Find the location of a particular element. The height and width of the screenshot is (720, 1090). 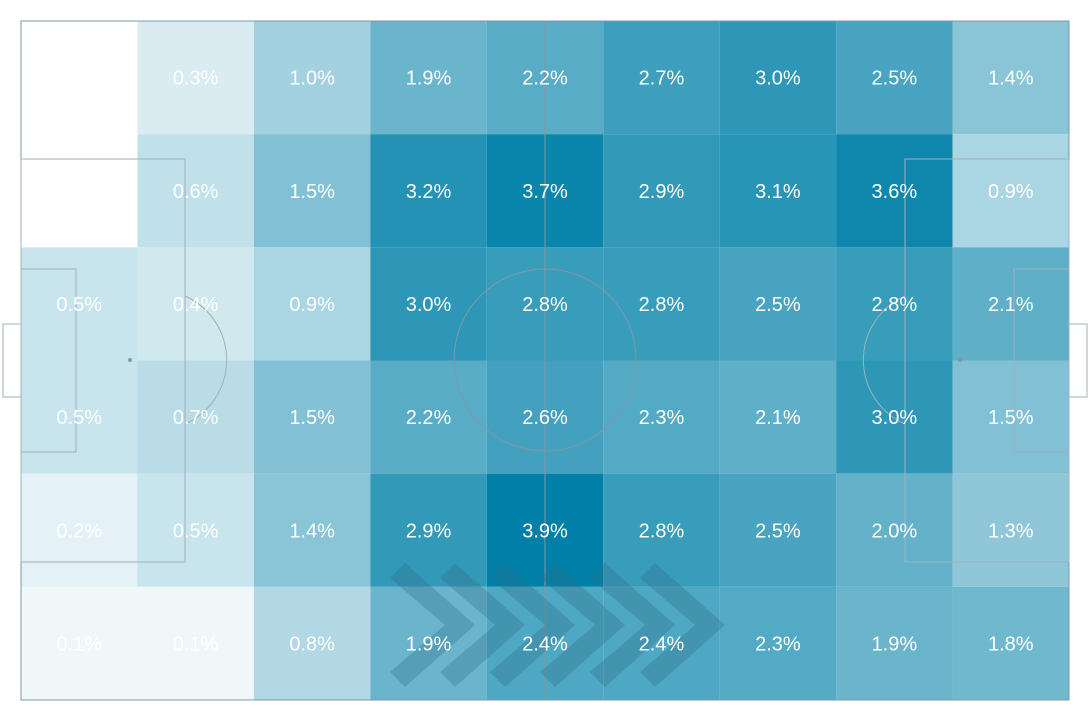

left-penalty-arc is located at coordinates (206, 360).